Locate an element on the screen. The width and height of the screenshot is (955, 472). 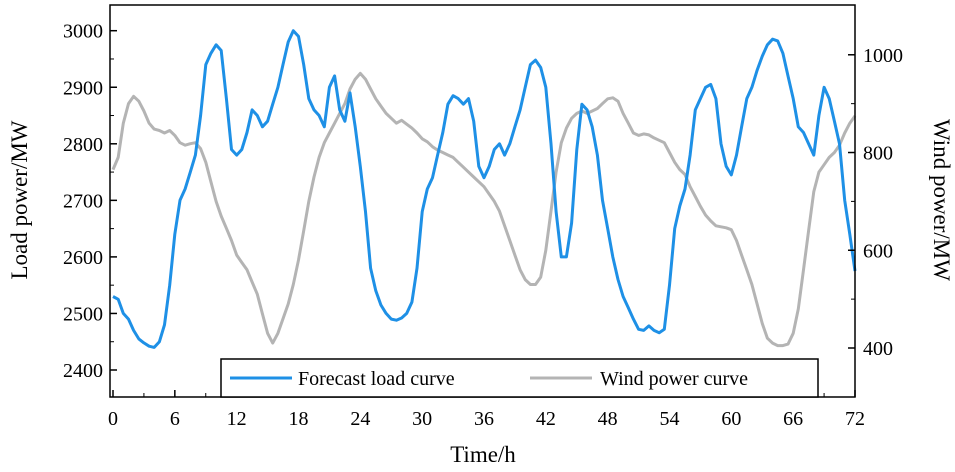
x-tick-label: 30 is located at coordinates (422, 419).